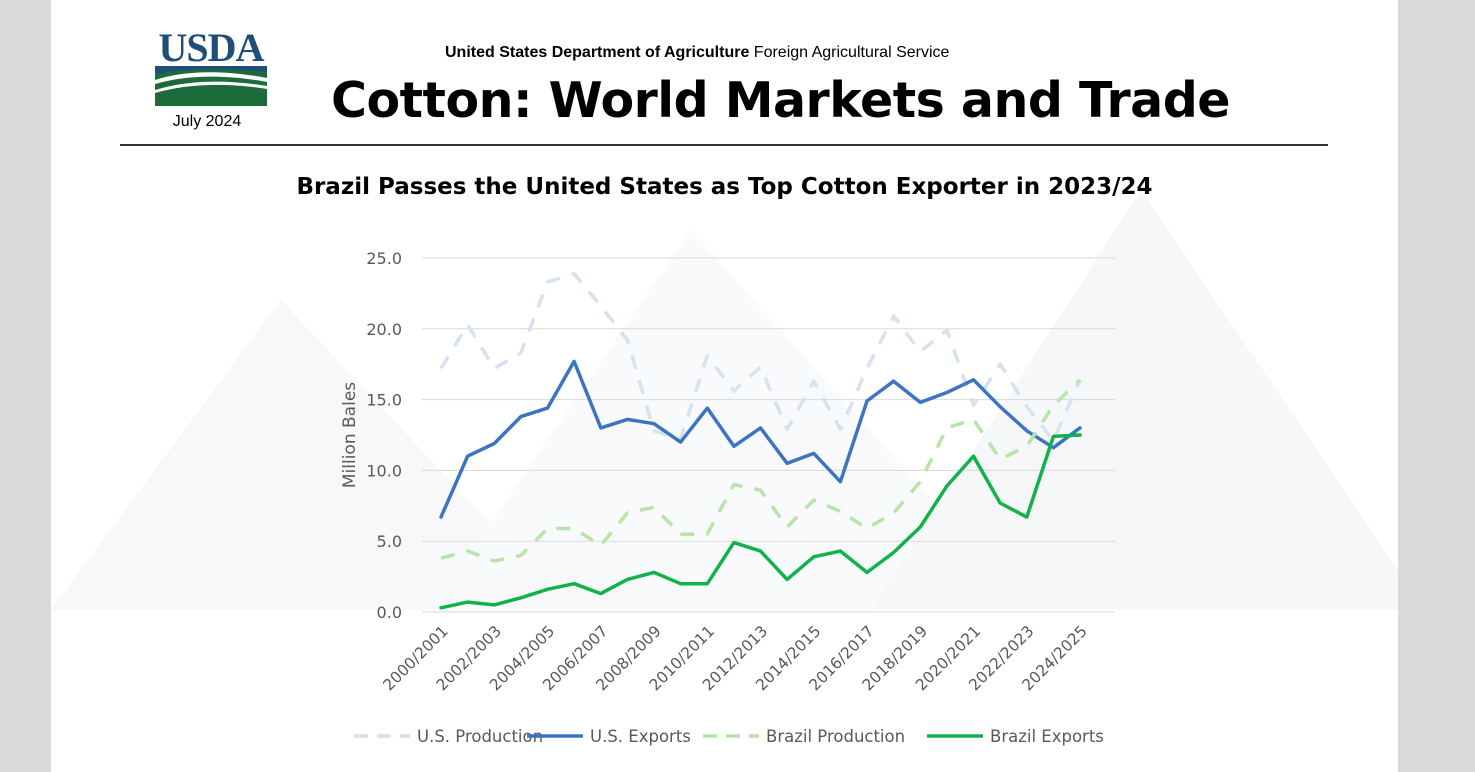 This screenshot has width=1475, height=772. What do you see at coordinates (207, 121) in the screenshot?
I see `report-date: July 2024` at bounding box center [207, 121].